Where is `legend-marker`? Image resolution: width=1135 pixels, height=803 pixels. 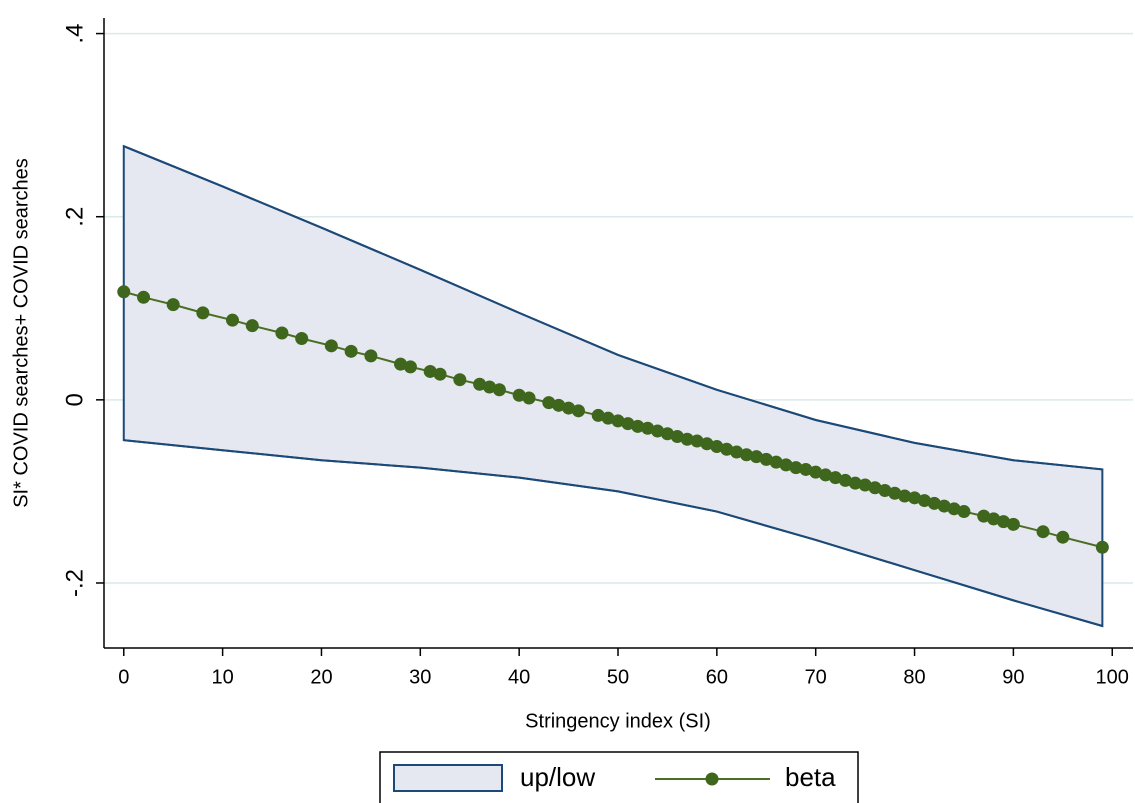
legend-marker is located at coordinates (712, 779).